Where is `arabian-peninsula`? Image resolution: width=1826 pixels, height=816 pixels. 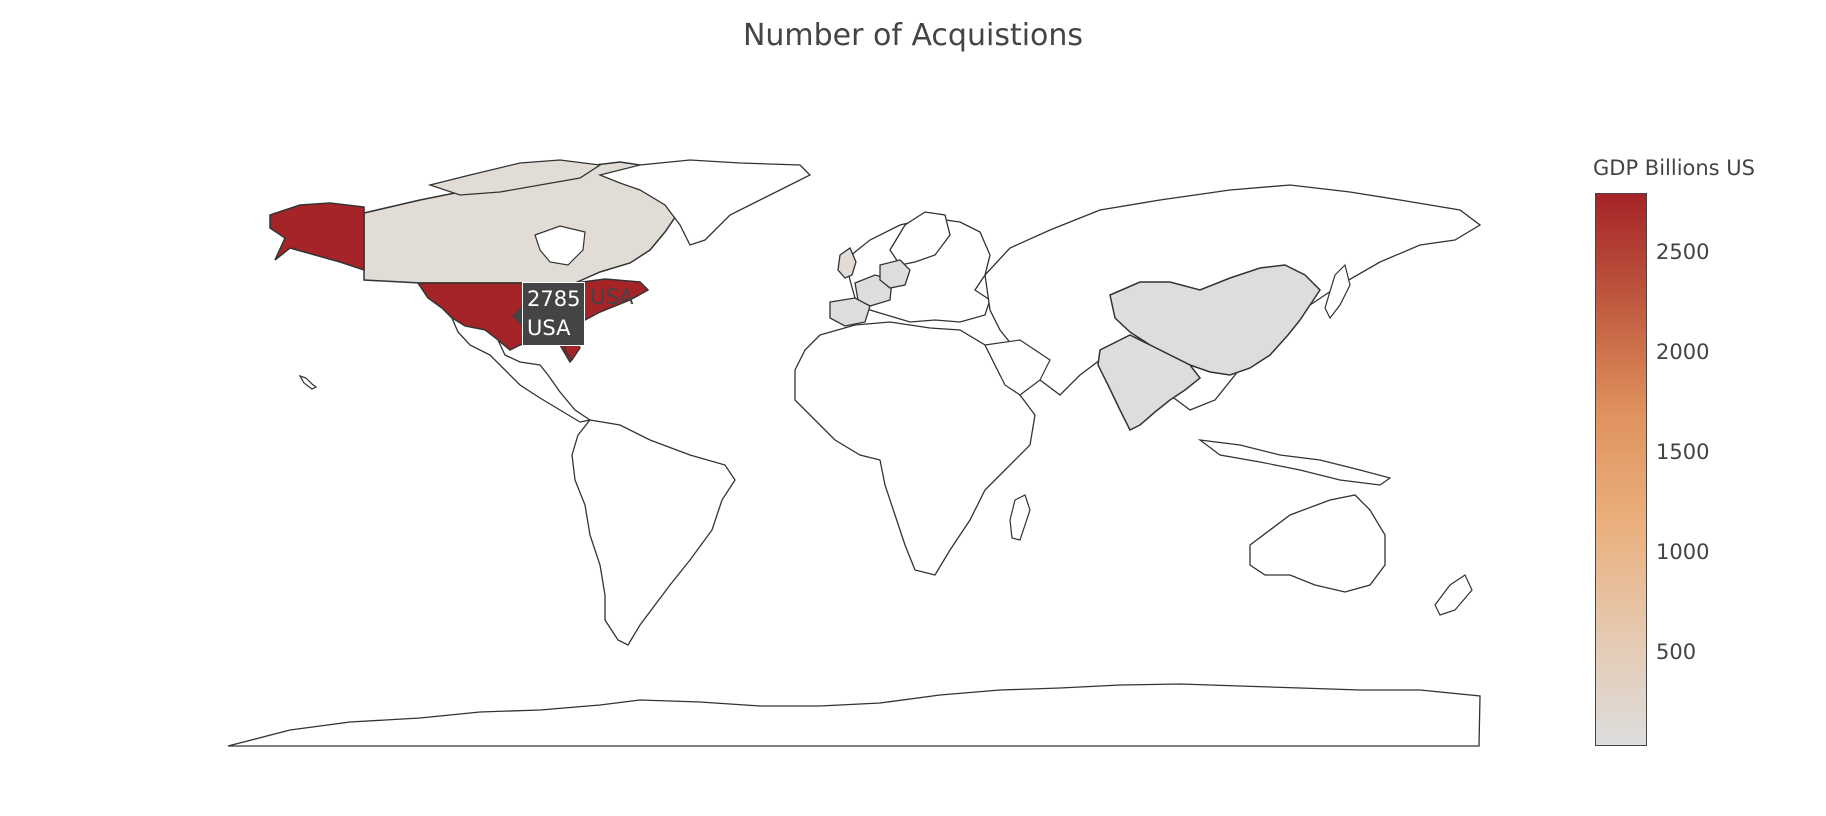 arabian-peninsula is located at coordinates (1017, 367).